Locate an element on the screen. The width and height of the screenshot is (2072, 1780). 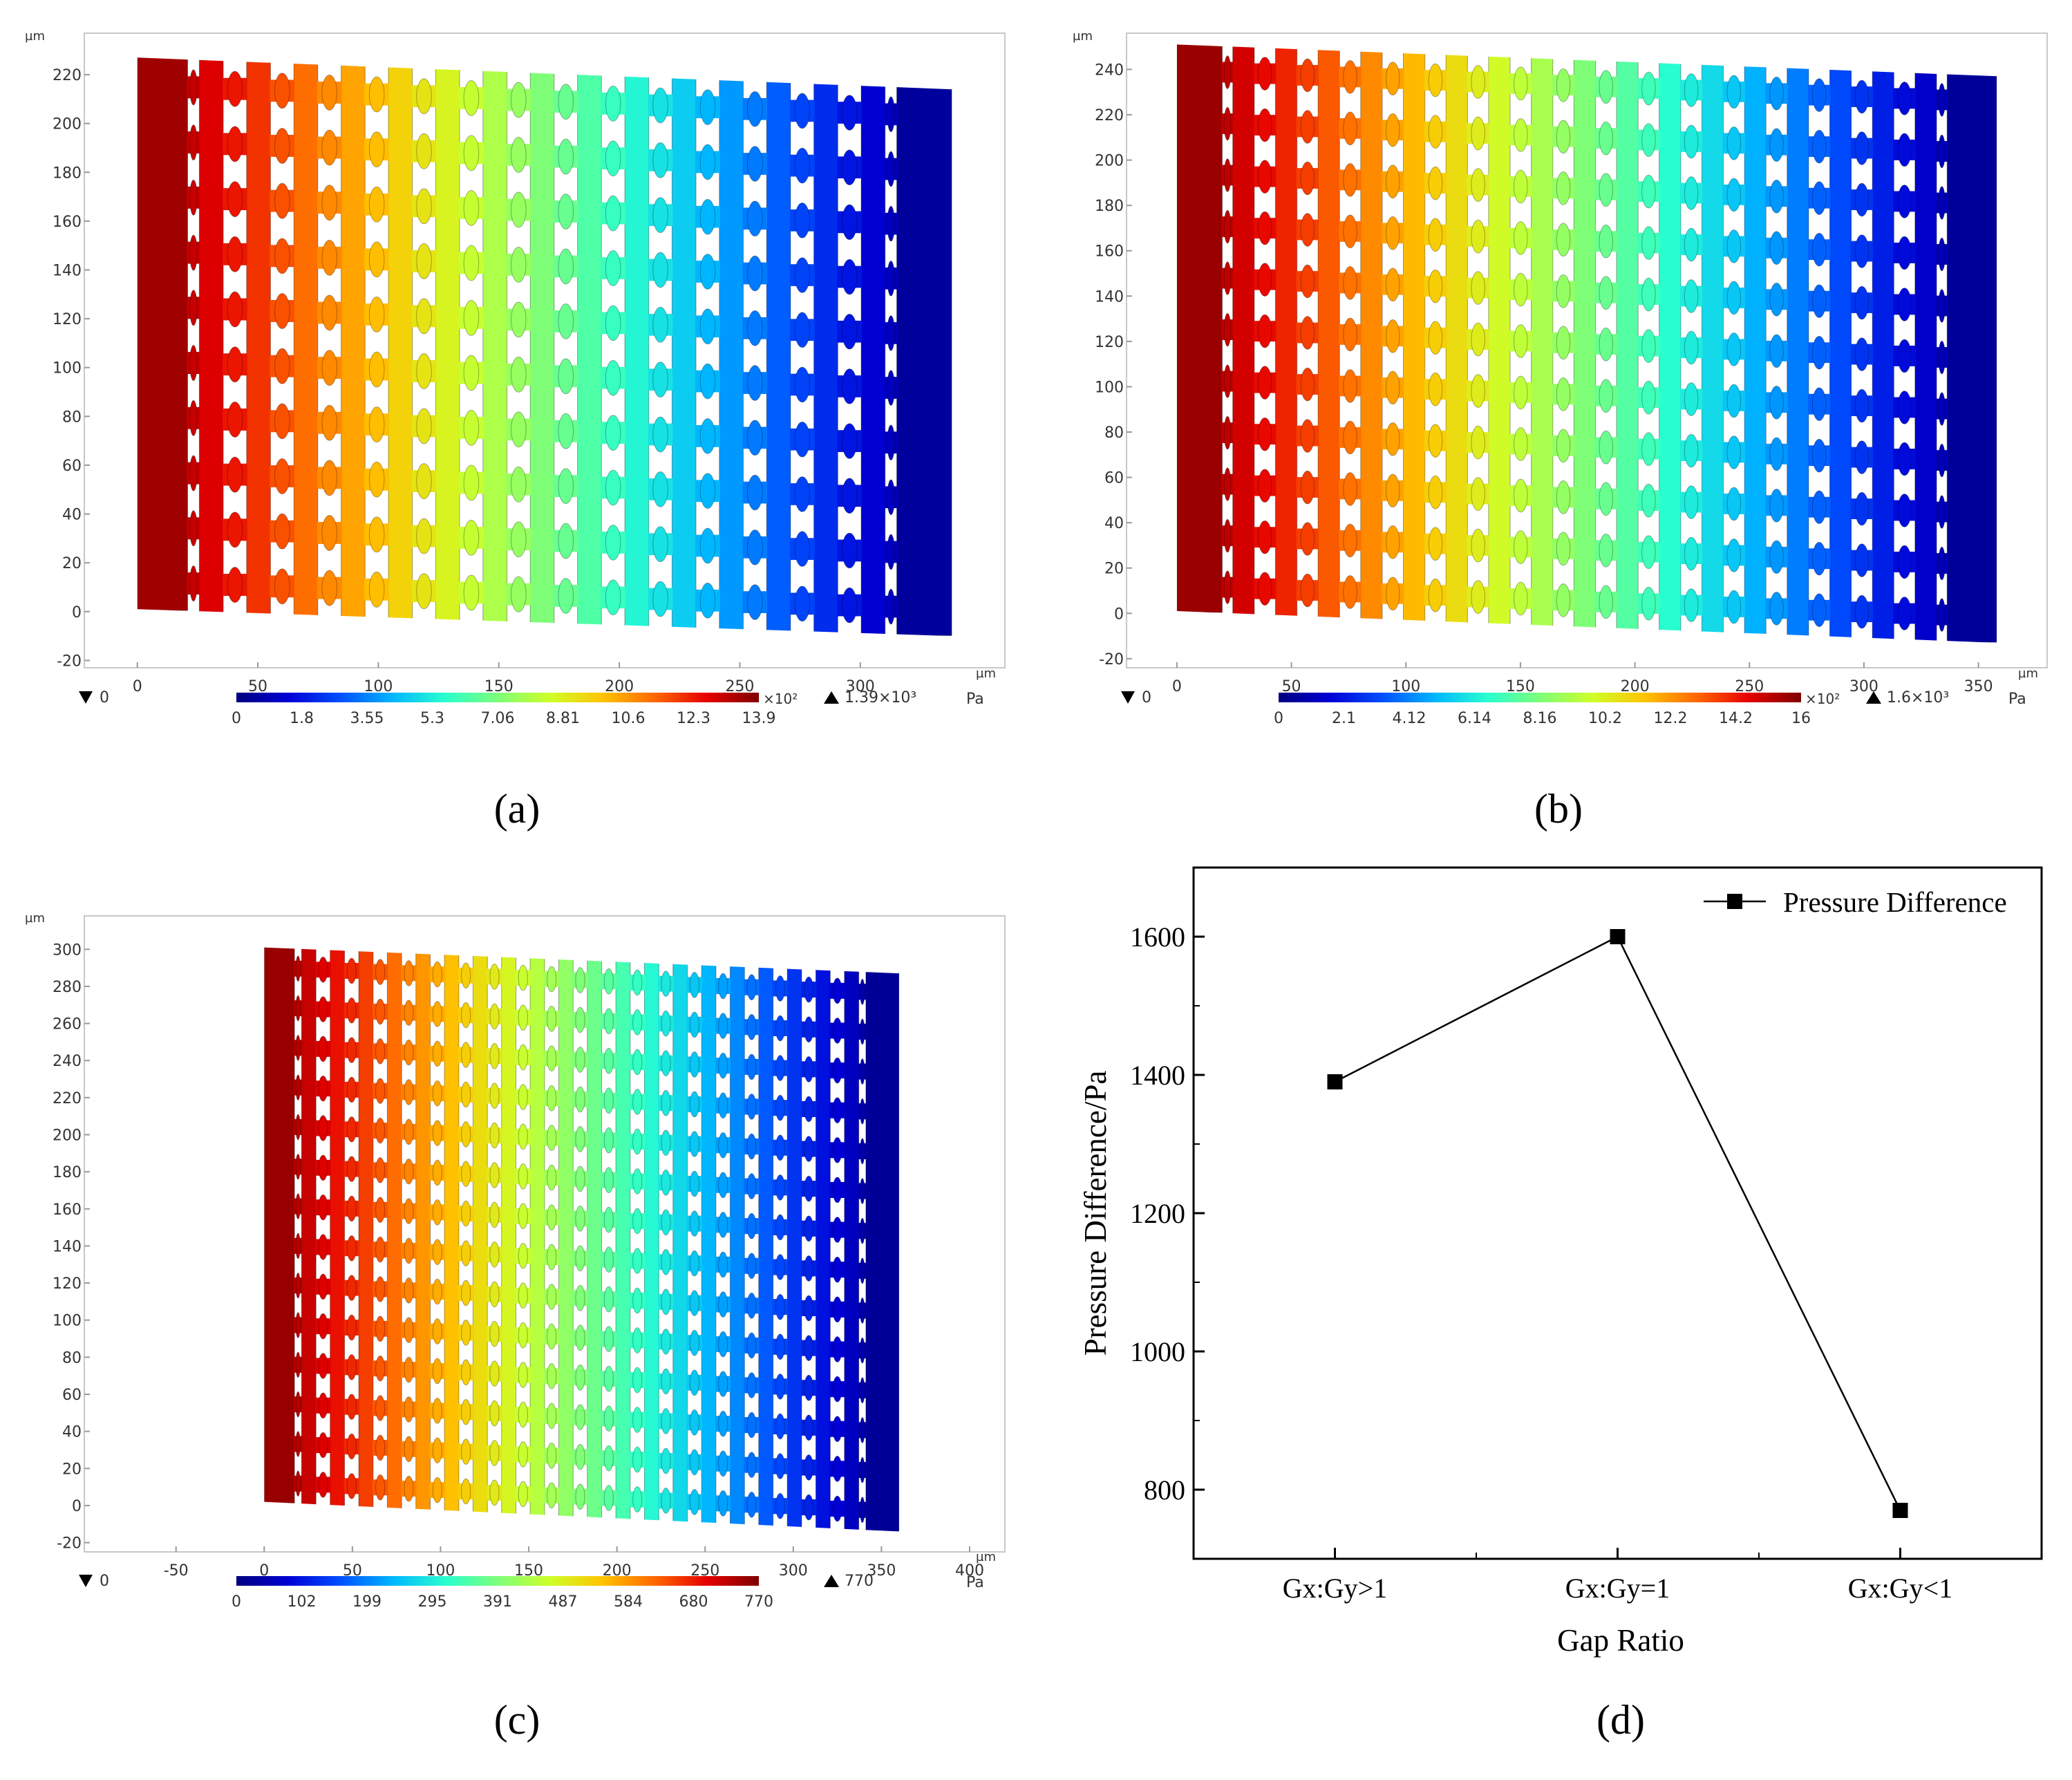
panel-b-y-tick-label: 40 is located at coordinates (1114, 523).